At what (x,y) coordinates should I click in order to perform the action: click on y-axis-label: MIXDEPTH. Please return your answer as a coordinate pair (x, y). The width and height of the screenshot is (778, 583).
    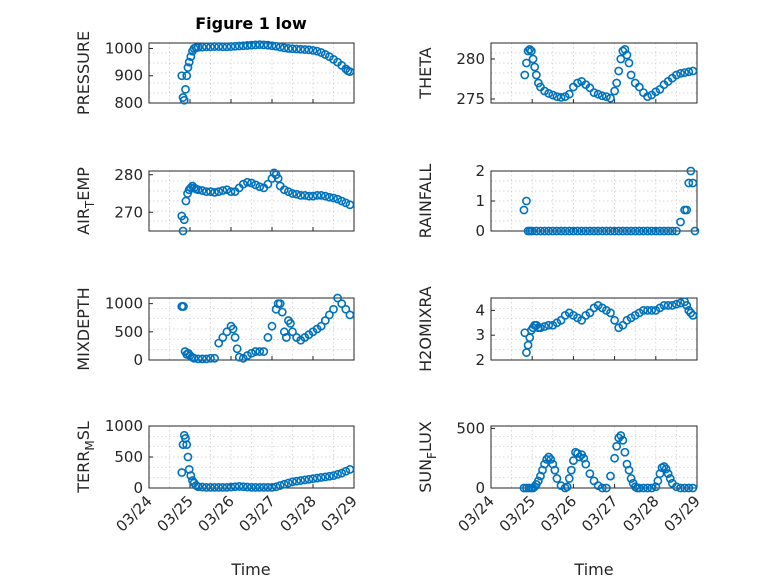
    Looking at the image, I should click on (83, 328).